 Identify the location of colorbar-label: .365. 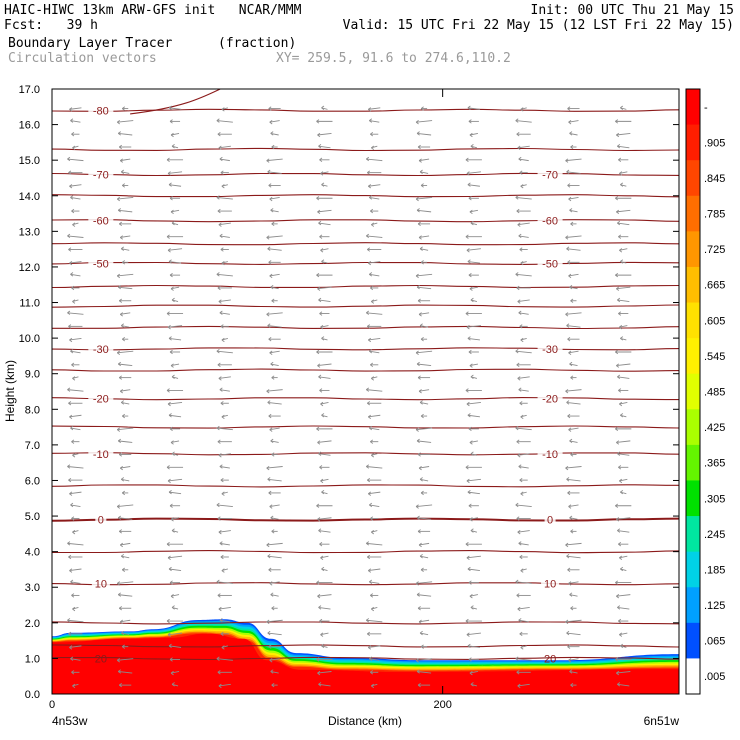
(714, 464).